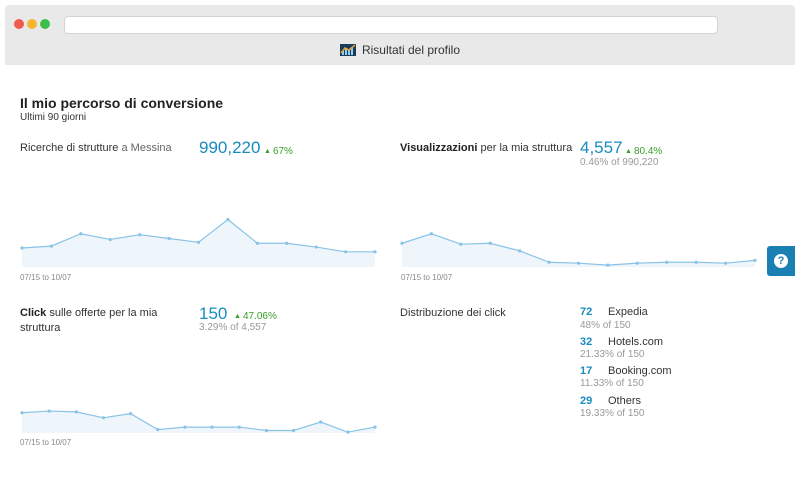  I want to click on searches-label: Ricerche di strutture a Messina, so click(96, 148).